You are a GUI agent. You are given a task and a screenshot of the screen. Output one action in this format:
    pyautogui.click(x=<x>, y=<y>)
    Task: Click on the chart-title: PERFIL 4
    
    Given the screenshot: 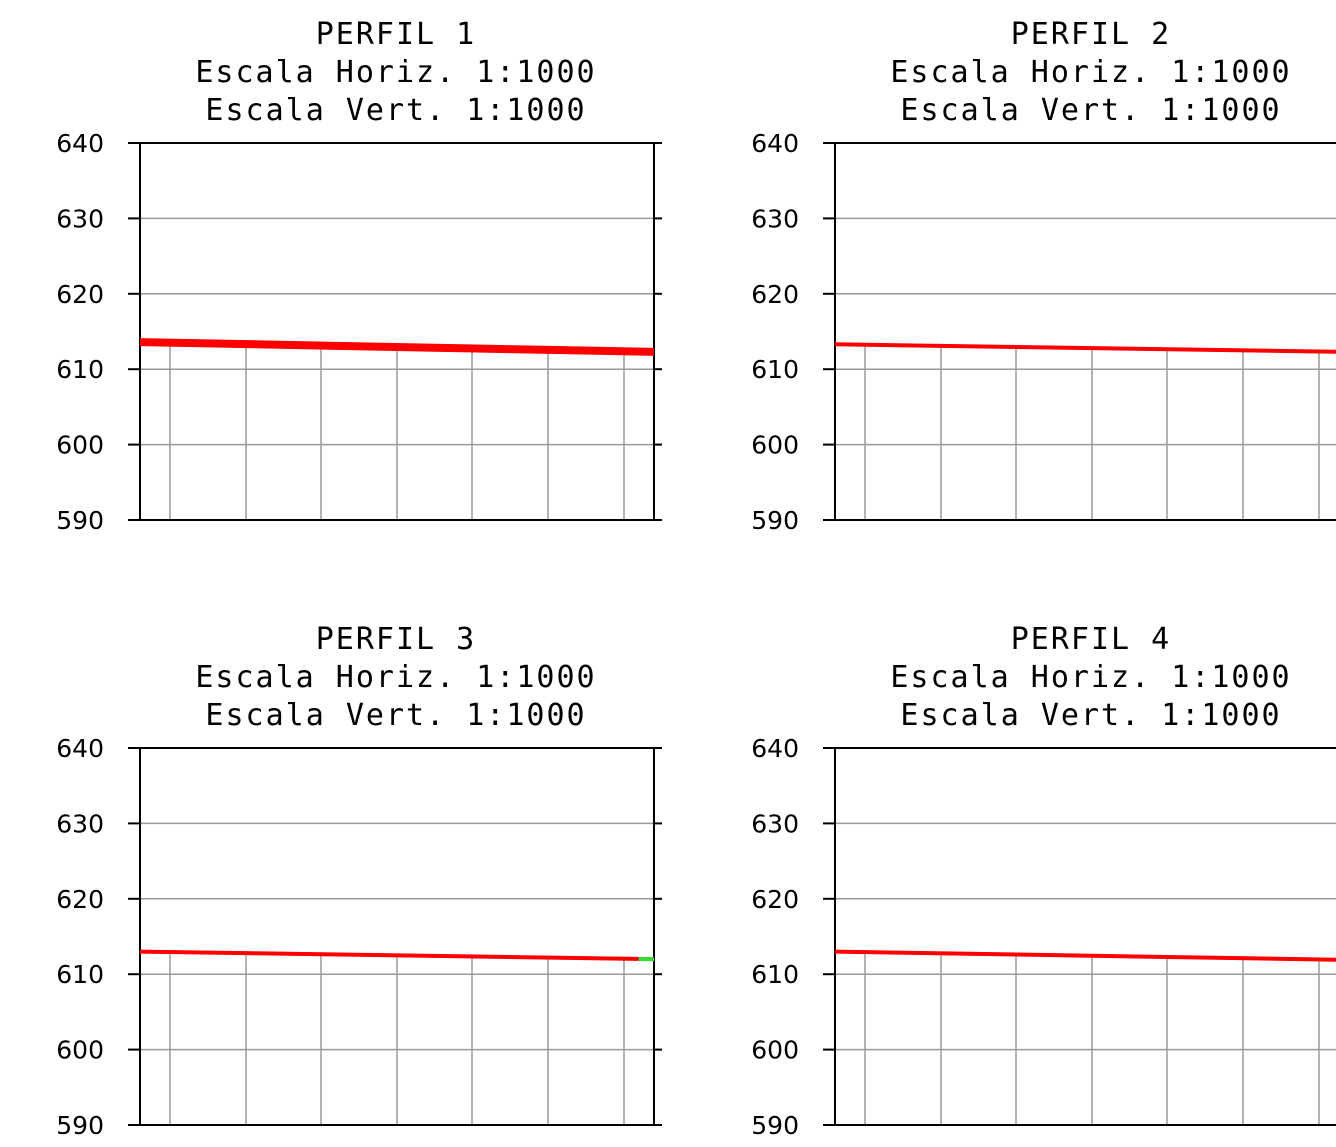 What is the action you would take?
    pyautogui.click(x=1091, y=639)
    